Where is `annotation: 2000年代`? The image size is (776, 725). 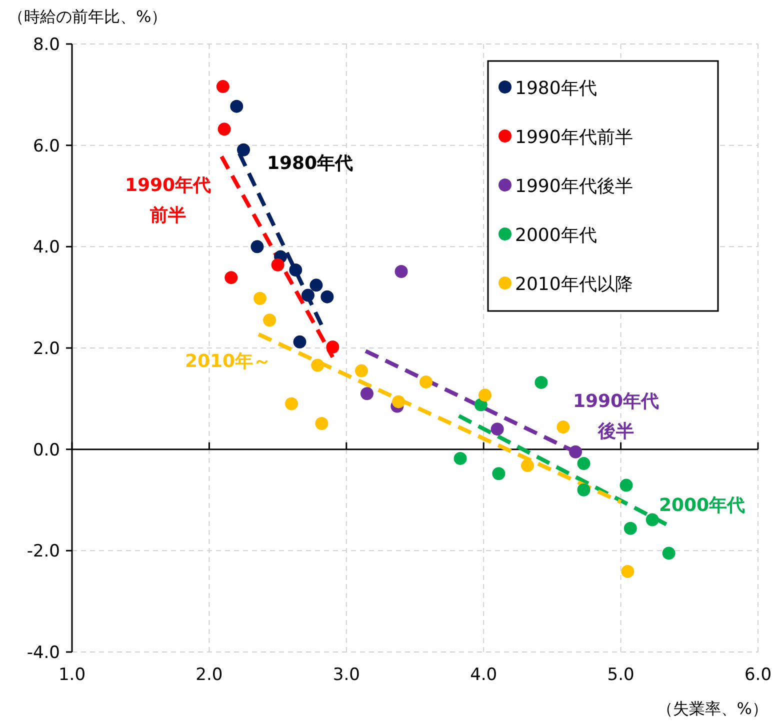 annotation: 2000年代 is located at coordinates (702, 505).